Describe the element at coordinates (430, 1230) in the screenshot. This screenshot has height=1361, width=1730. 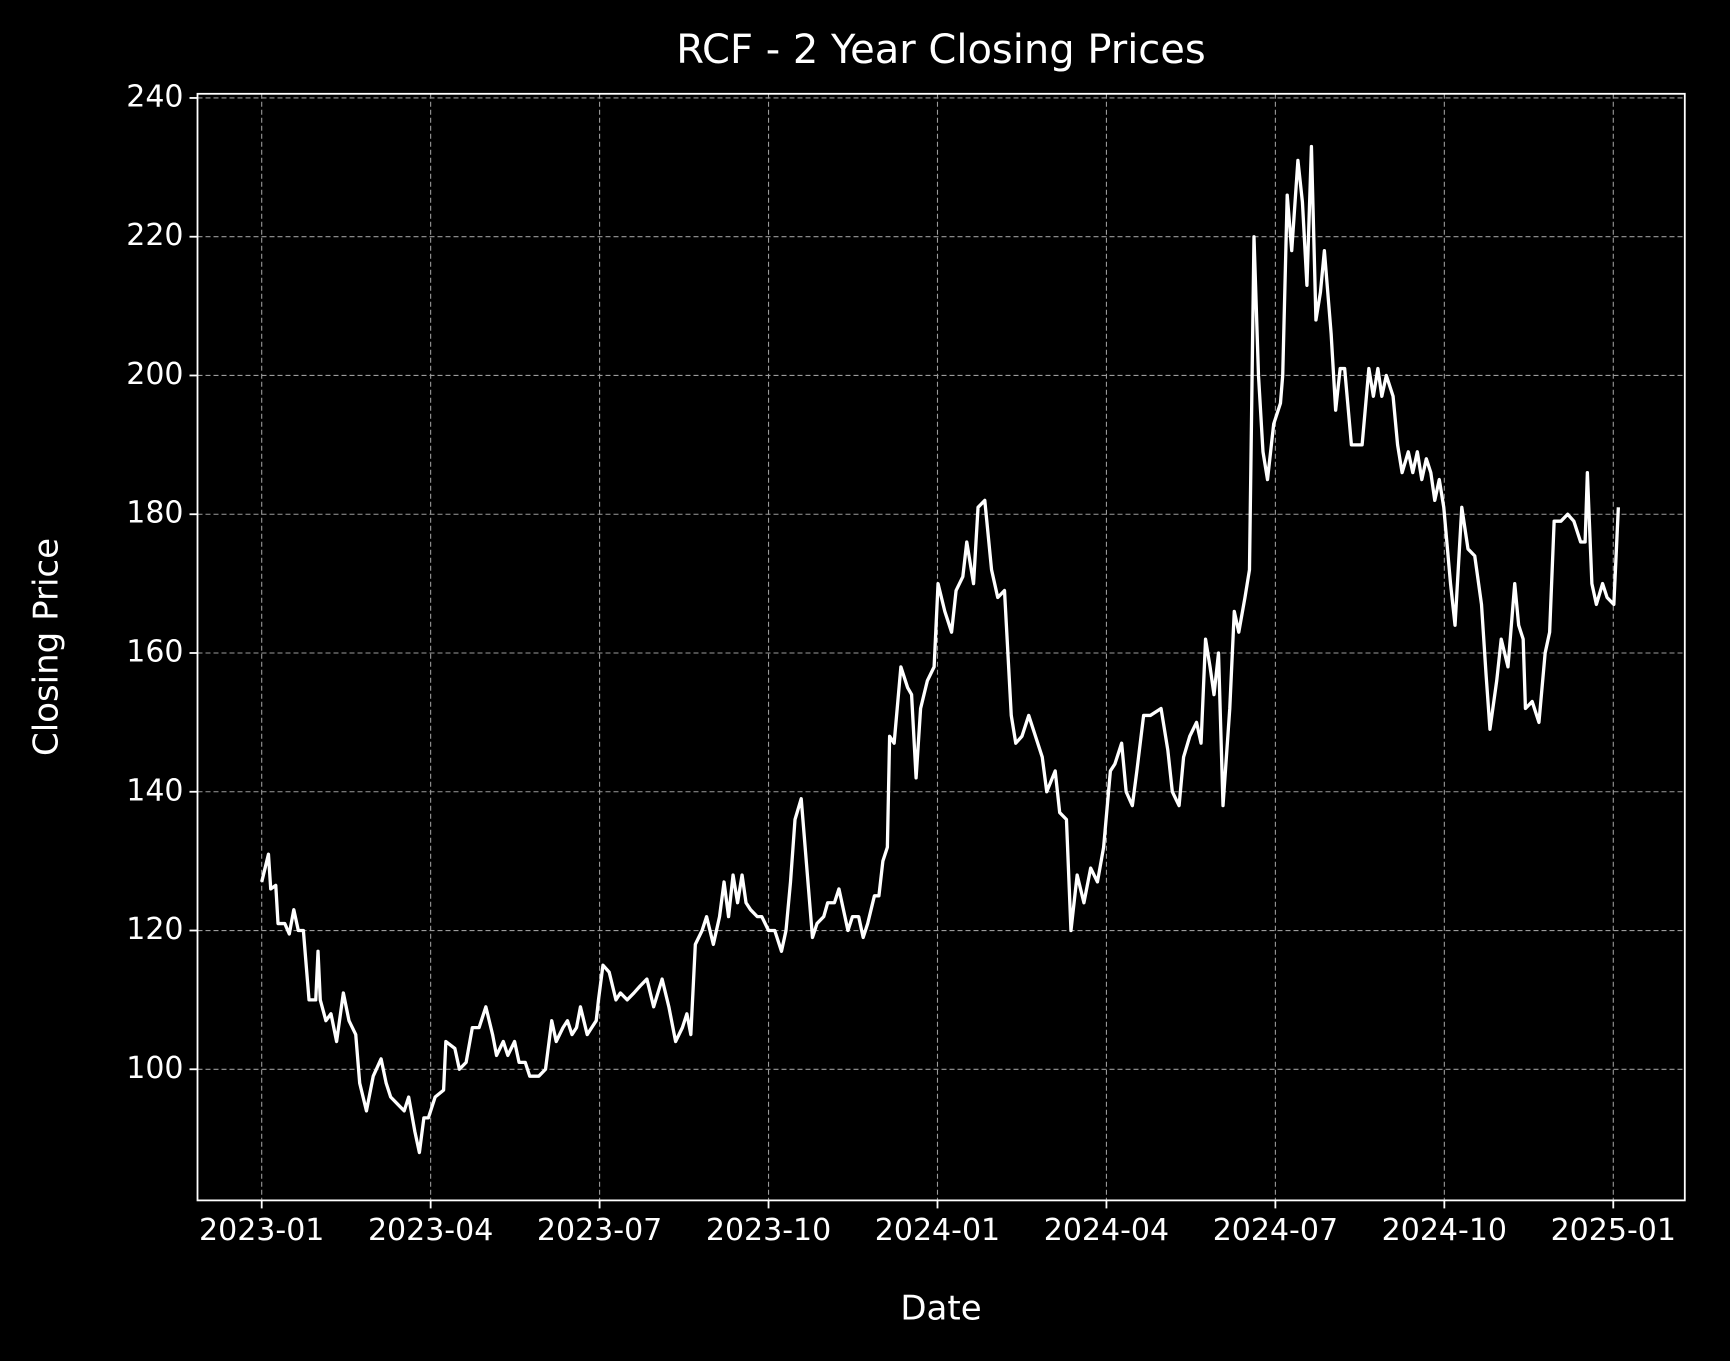
I see `x-tick-label: 2023-04` at that location.